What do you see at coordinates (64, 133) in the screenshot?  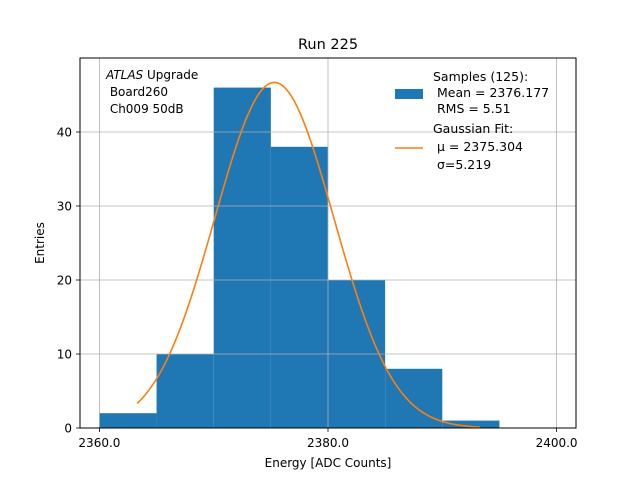 I see `y-tick-label-4: 40` at bounding box center [64, 133].